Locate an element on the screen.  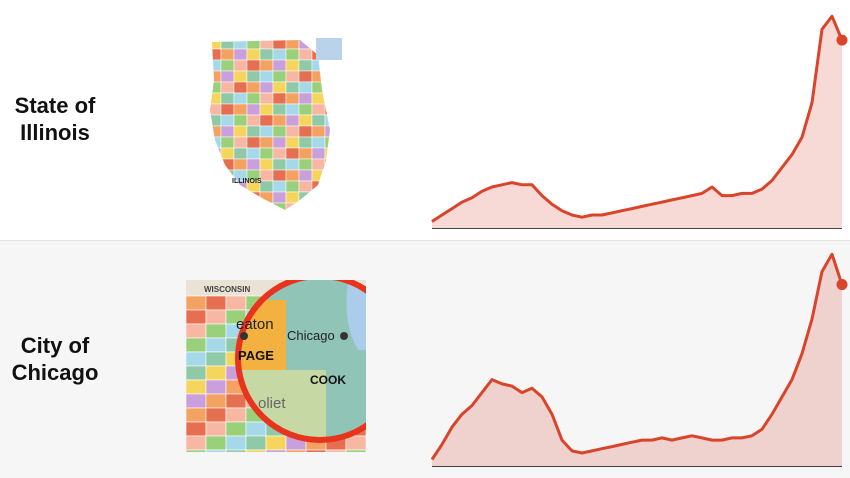
map-label: PAGE is located at coordinates (256, 355).